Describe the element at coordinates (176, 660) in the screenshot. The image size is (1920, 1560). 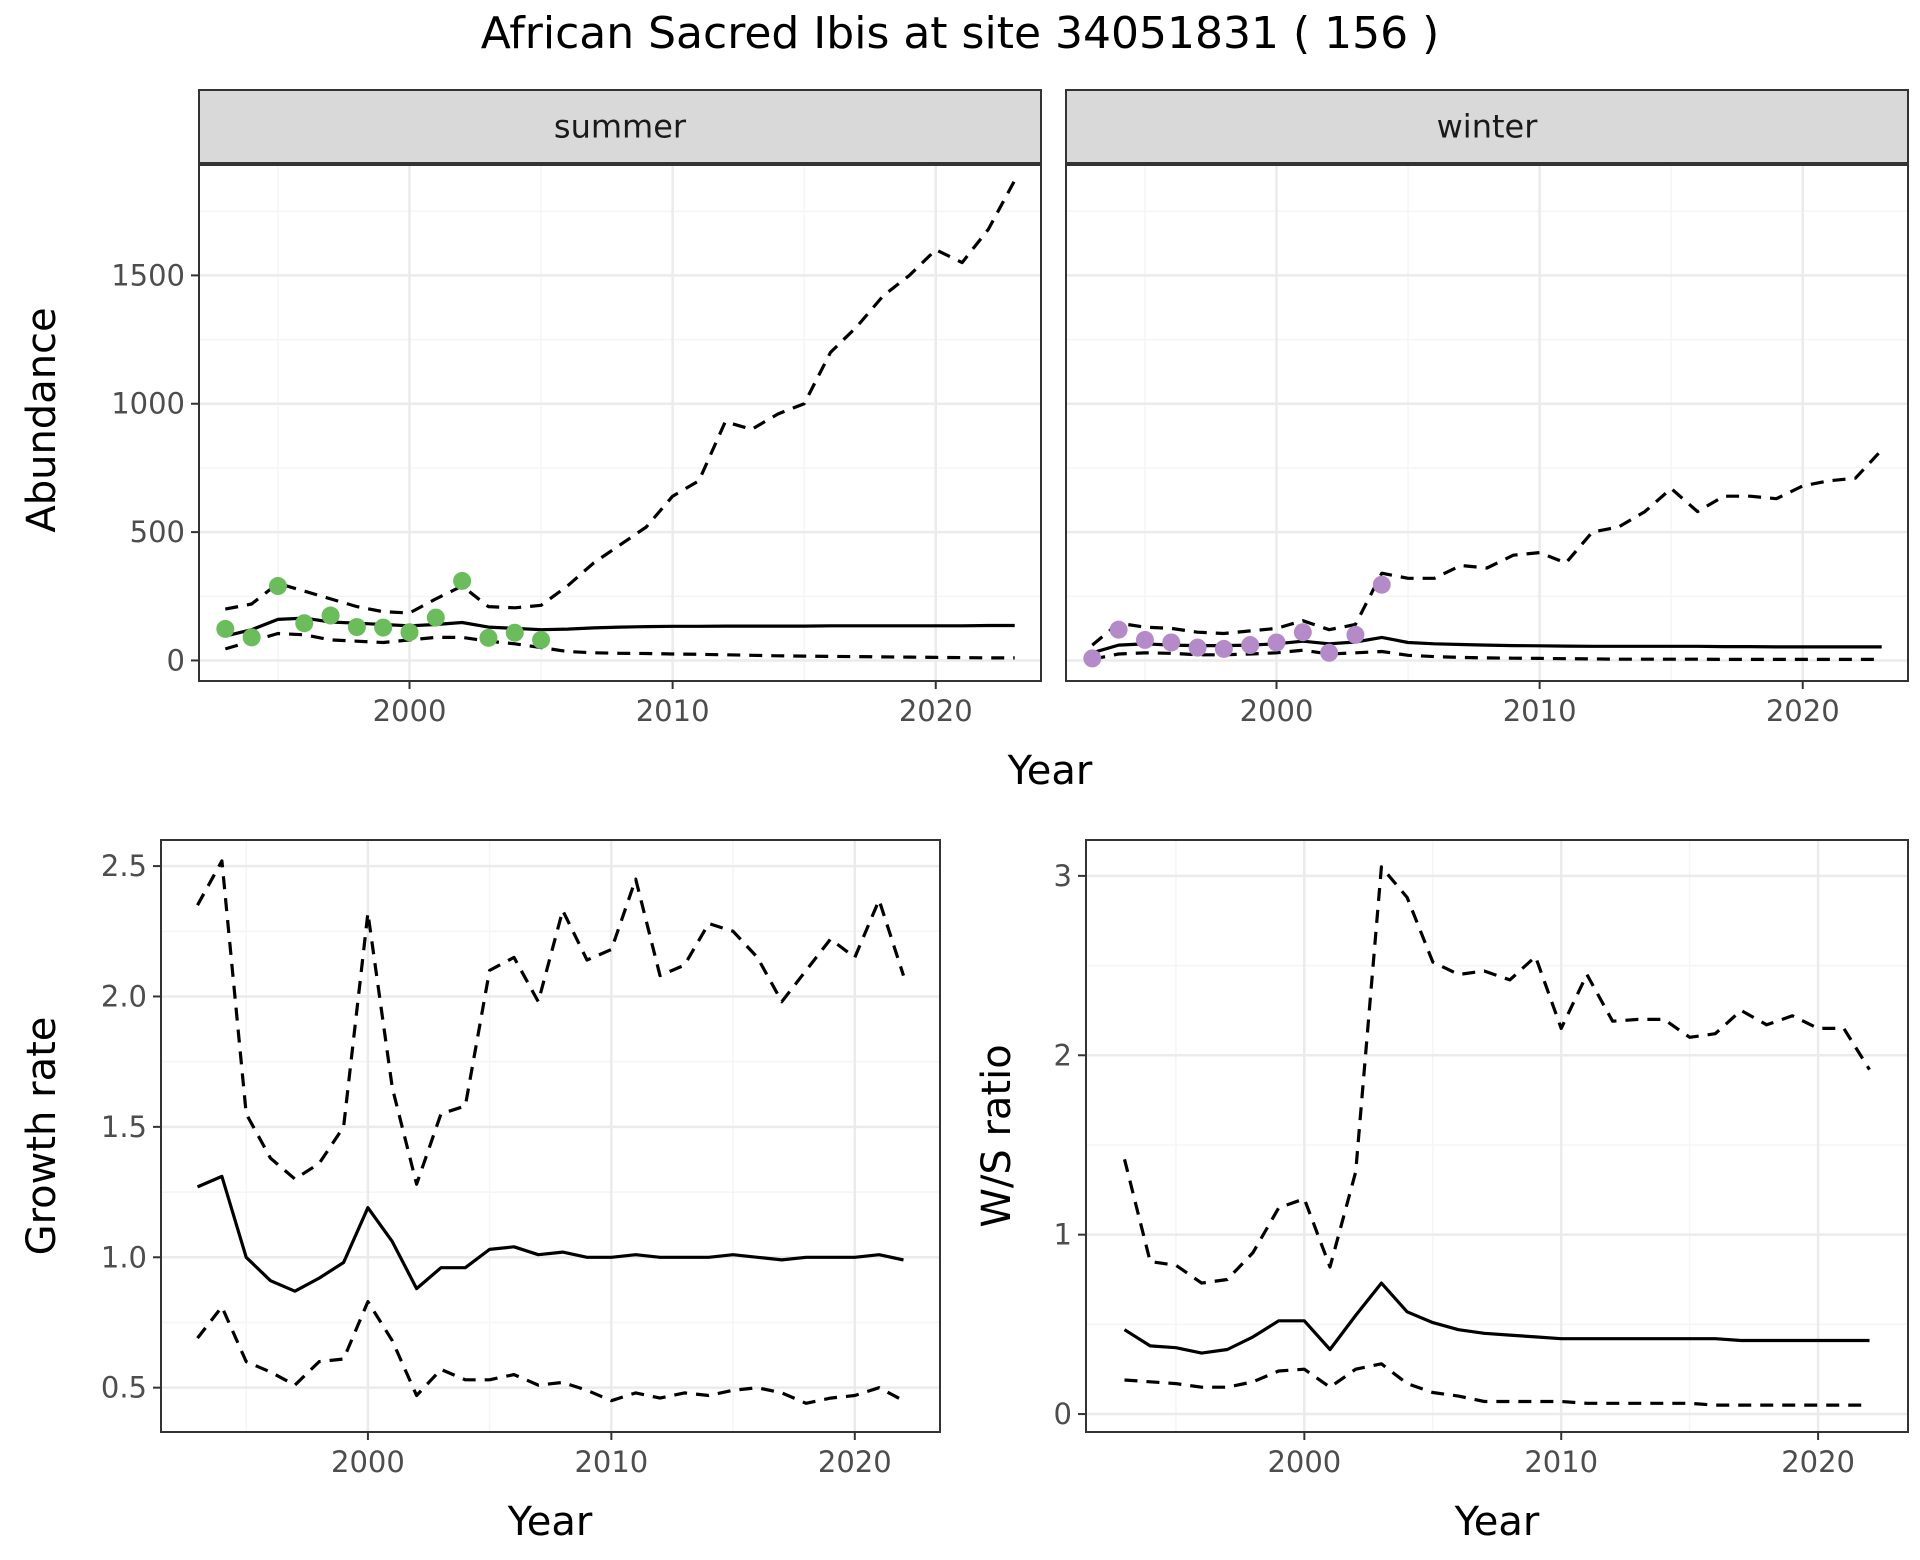
I see `summer-y-tick-label: 0` at that location.